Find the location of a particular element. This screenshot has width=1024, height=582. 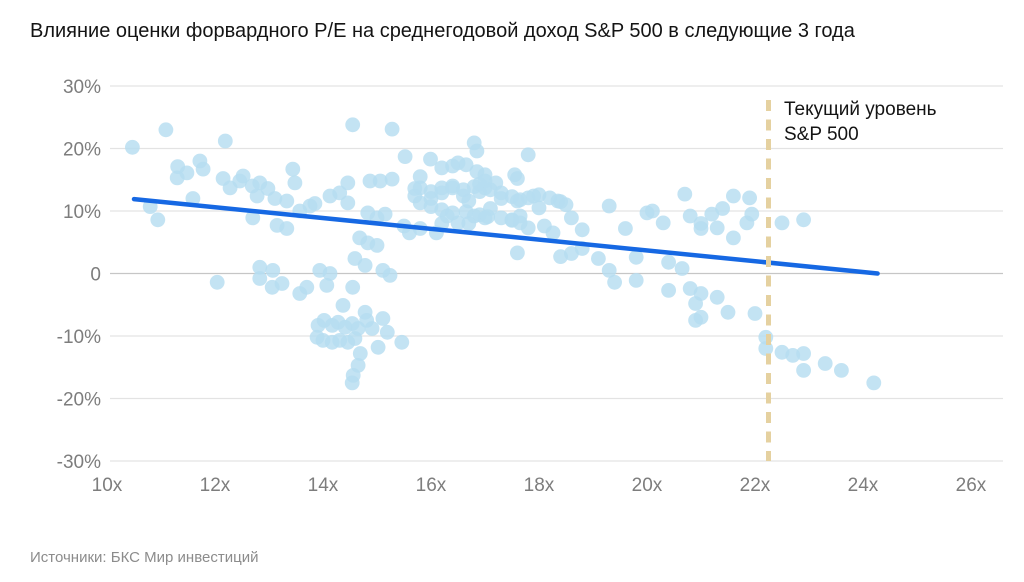

y-tick-label: 10% is located at coordinates (82, 212).